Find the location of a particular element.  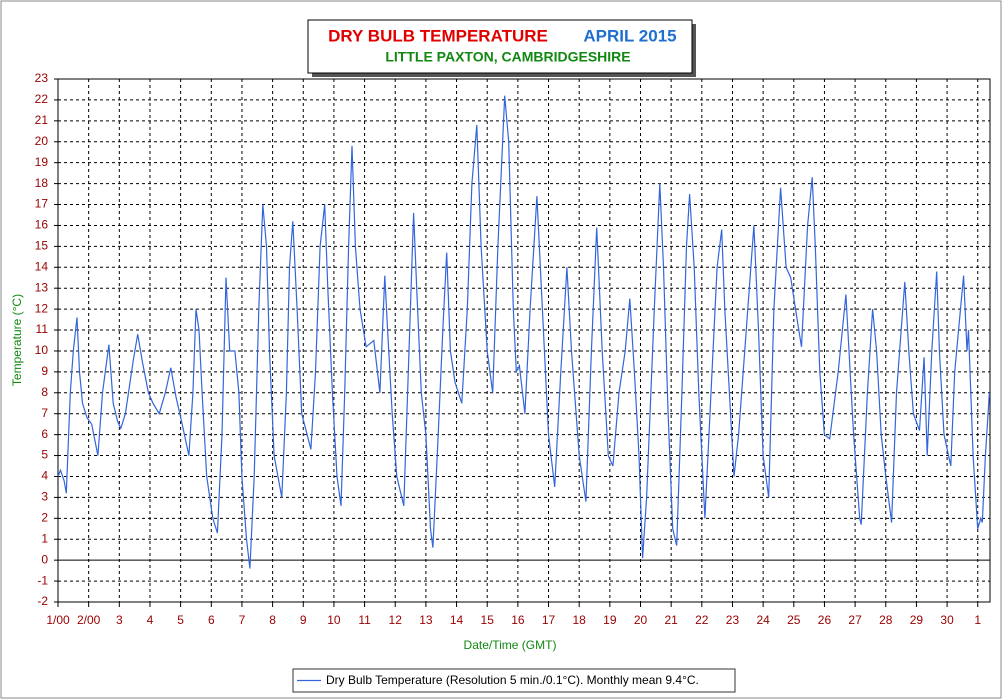

y-tick-label: 10 is located at coordinates (42, 350).